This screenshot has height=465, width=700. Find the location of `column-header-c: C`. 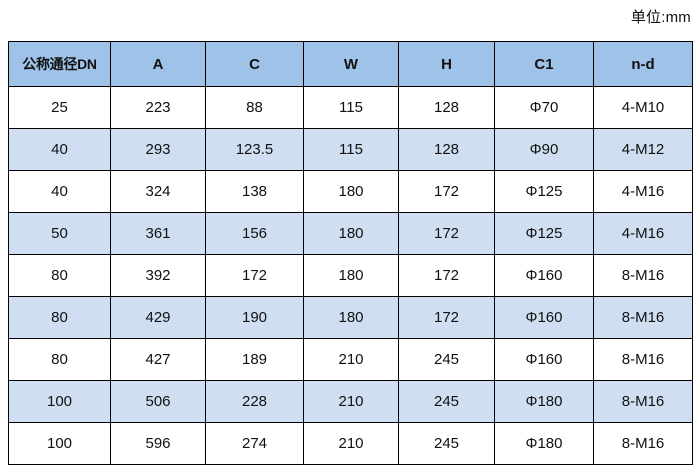

column-header-c: C is located at coordinates (254, 64).